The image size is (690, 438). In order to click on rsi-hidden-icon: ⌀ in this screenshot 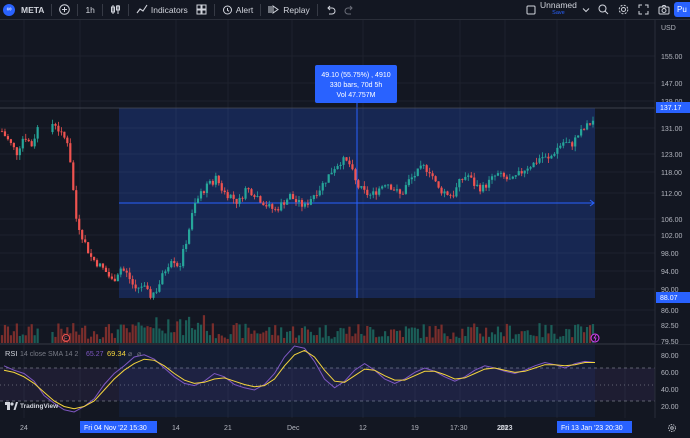, I will do `click(139, 354)`.